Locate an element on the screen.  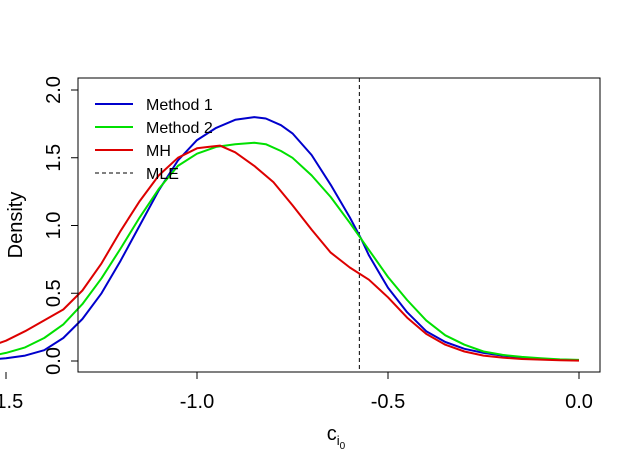
legend-label-method-2: Method 2 is located at coordinates (179, 128).